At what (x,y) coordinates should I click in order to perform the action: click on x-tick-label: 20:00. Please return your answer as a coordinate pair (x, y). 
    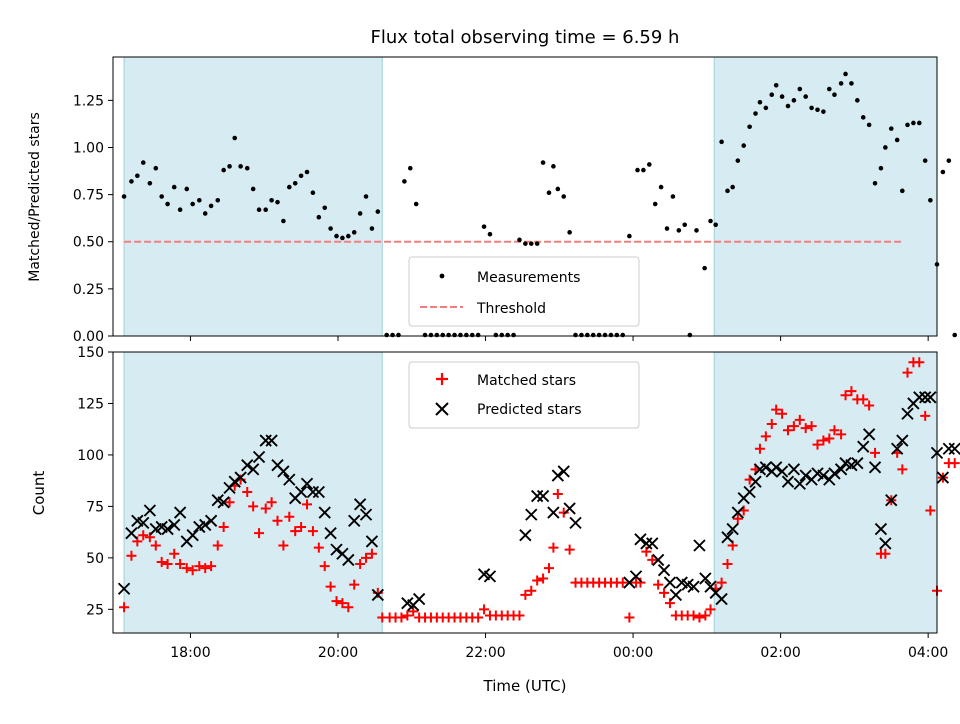
    Looking at the image, I should click on (338, 653).